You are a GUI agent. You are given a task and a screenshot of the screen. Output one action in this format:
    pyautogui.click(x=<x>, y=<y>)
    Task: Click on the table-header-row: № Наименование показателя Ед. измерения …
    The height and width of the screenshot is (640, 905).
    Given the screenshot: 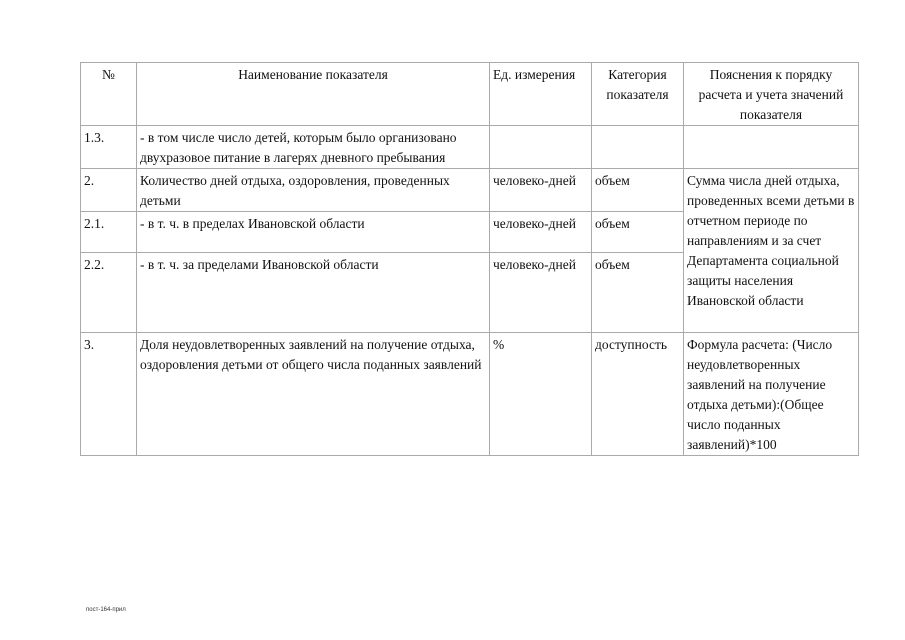 What is the action you would take?
    pyautogui.click(x=469, y=94)
    